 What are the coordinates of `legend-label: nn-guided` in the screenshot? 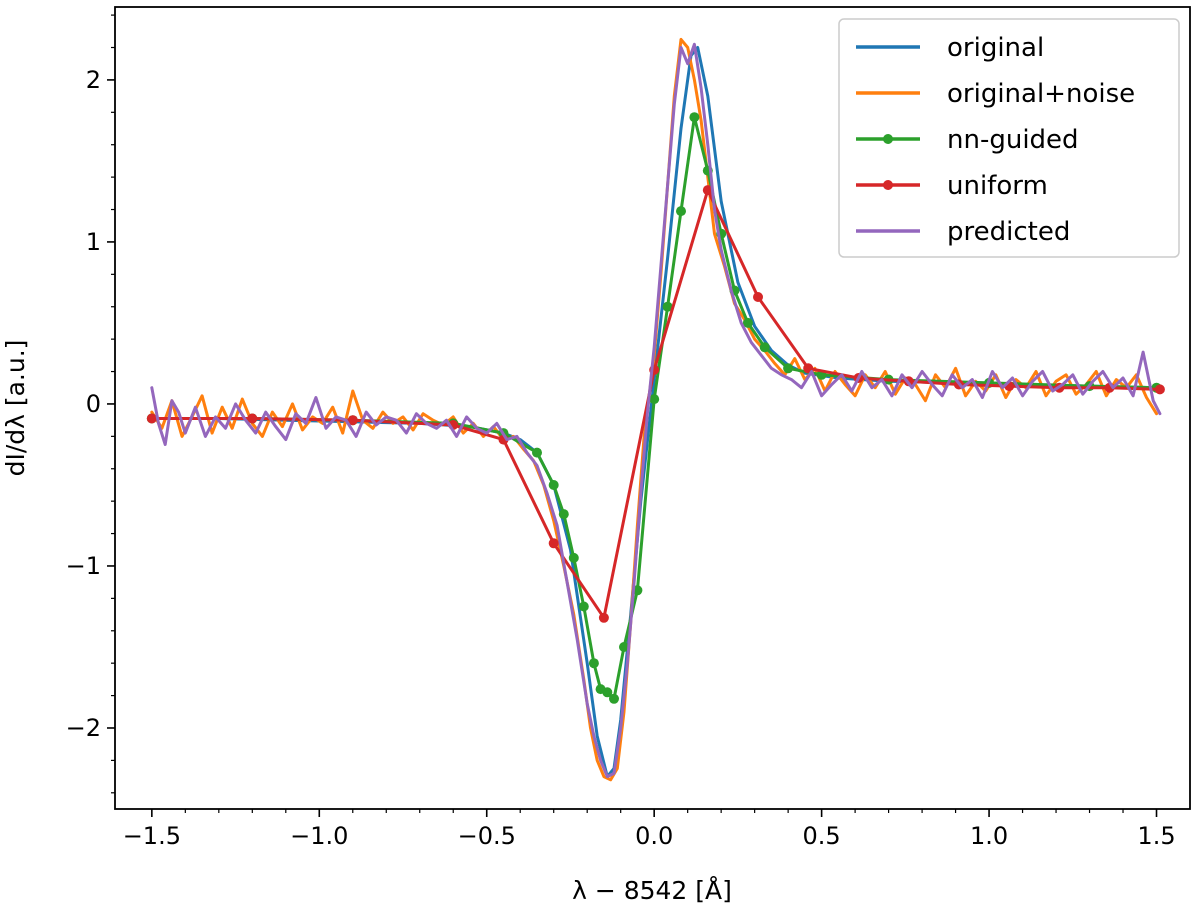 It's located at (1013, 140).